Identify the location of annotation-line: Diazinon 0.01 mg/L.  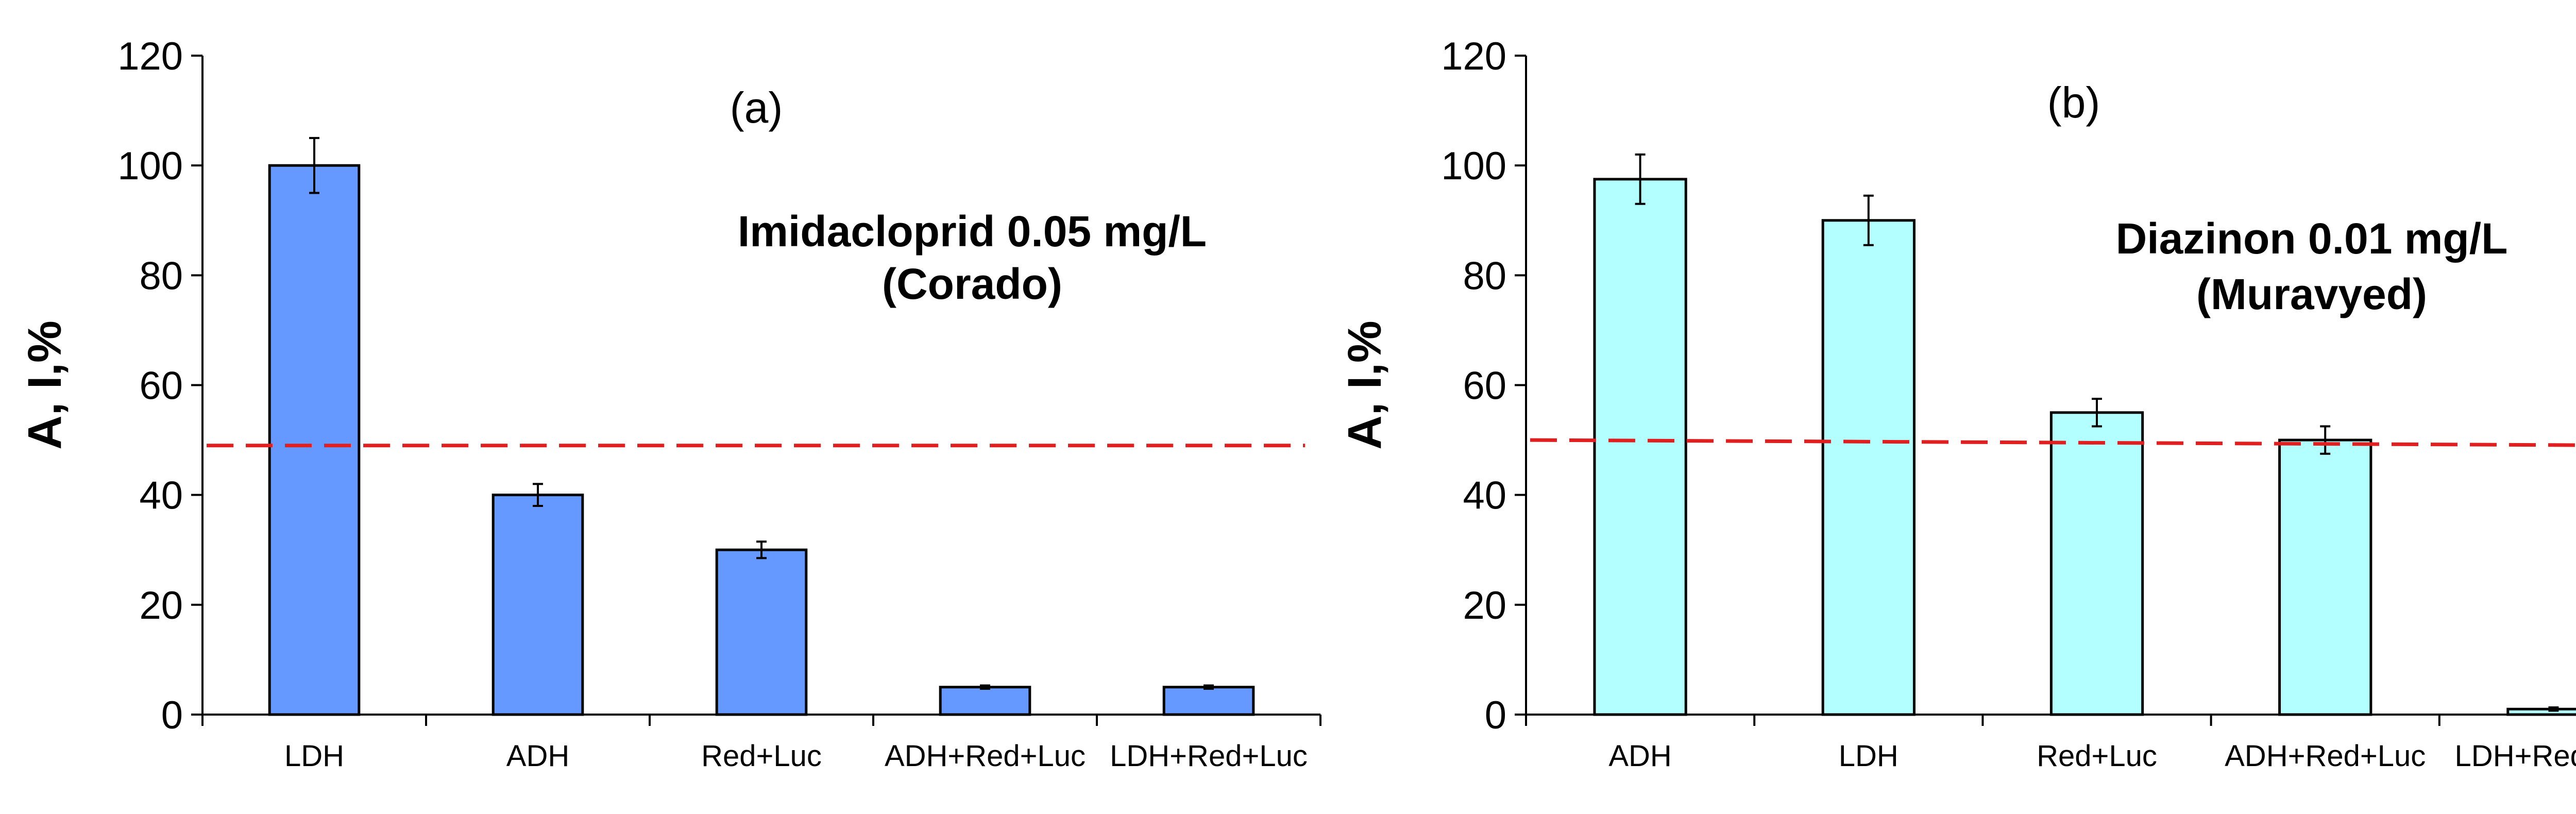
(2312, 238).